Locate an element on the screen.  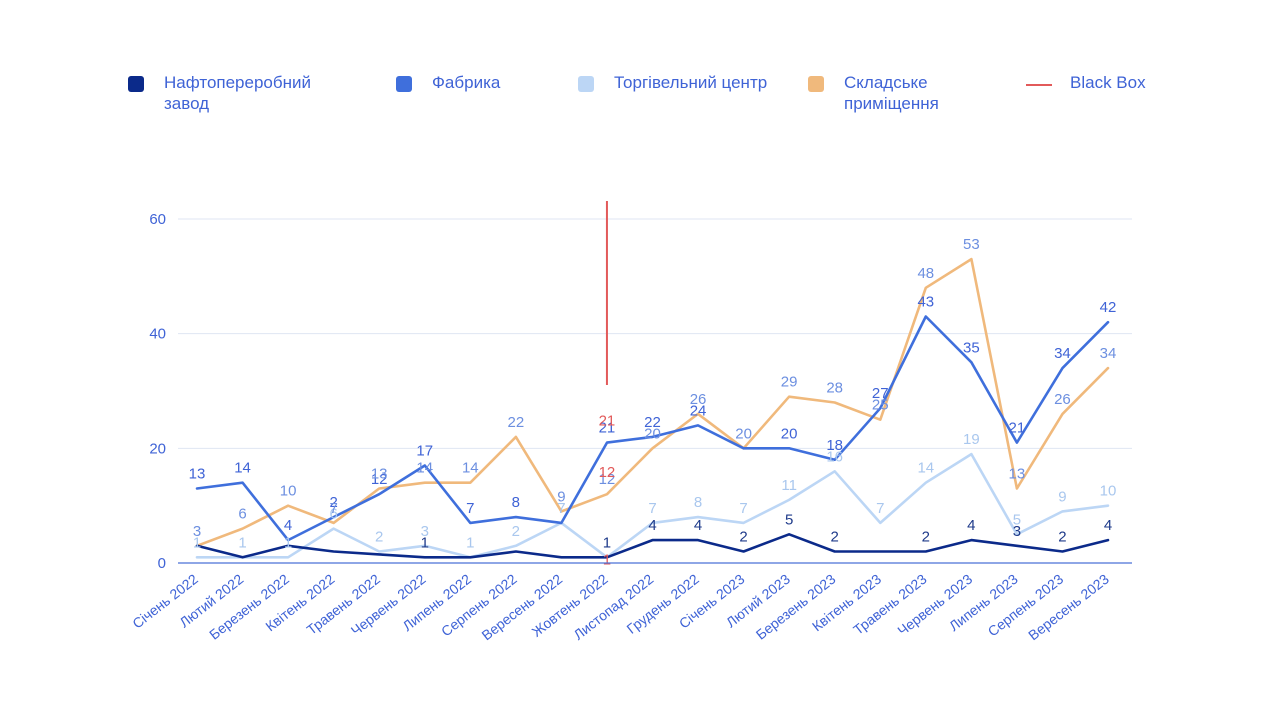
data-label-series-2: 35 is located at coordinates (971, 347).